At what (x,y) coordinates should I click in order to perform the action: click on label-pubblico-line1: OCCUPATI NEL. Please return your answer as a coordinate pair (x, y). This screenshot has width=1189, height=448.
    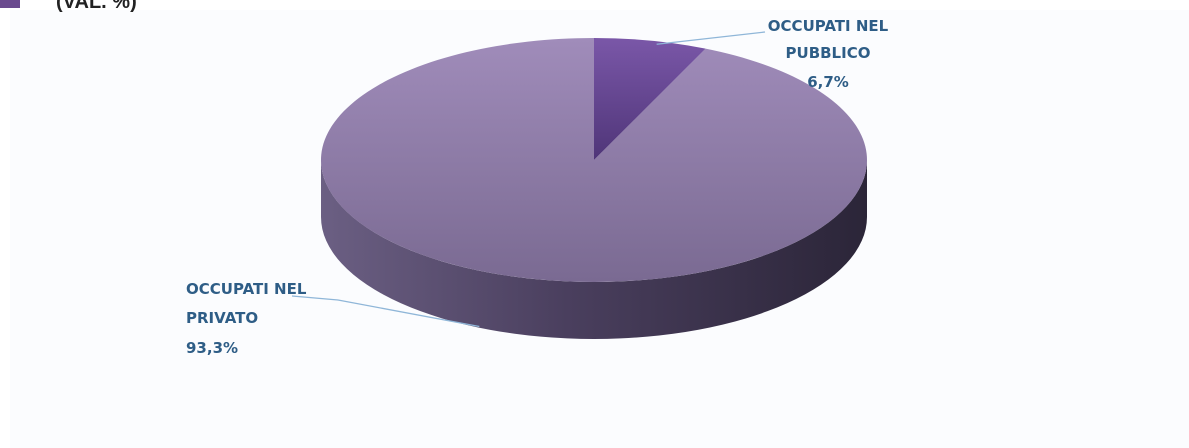
    Looking at the image, I should click on (828, 26).